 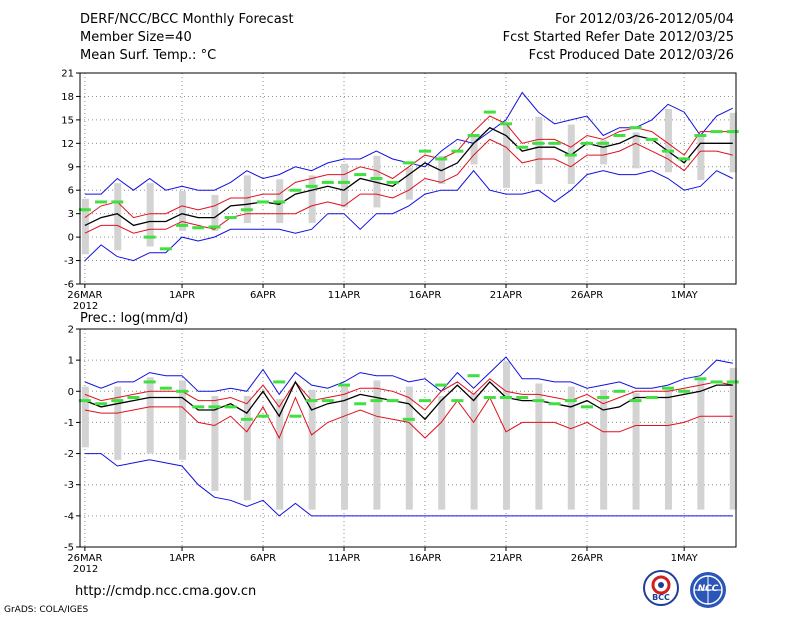 I want to click on y-tick-label: -5, so click(x=69, y=548).